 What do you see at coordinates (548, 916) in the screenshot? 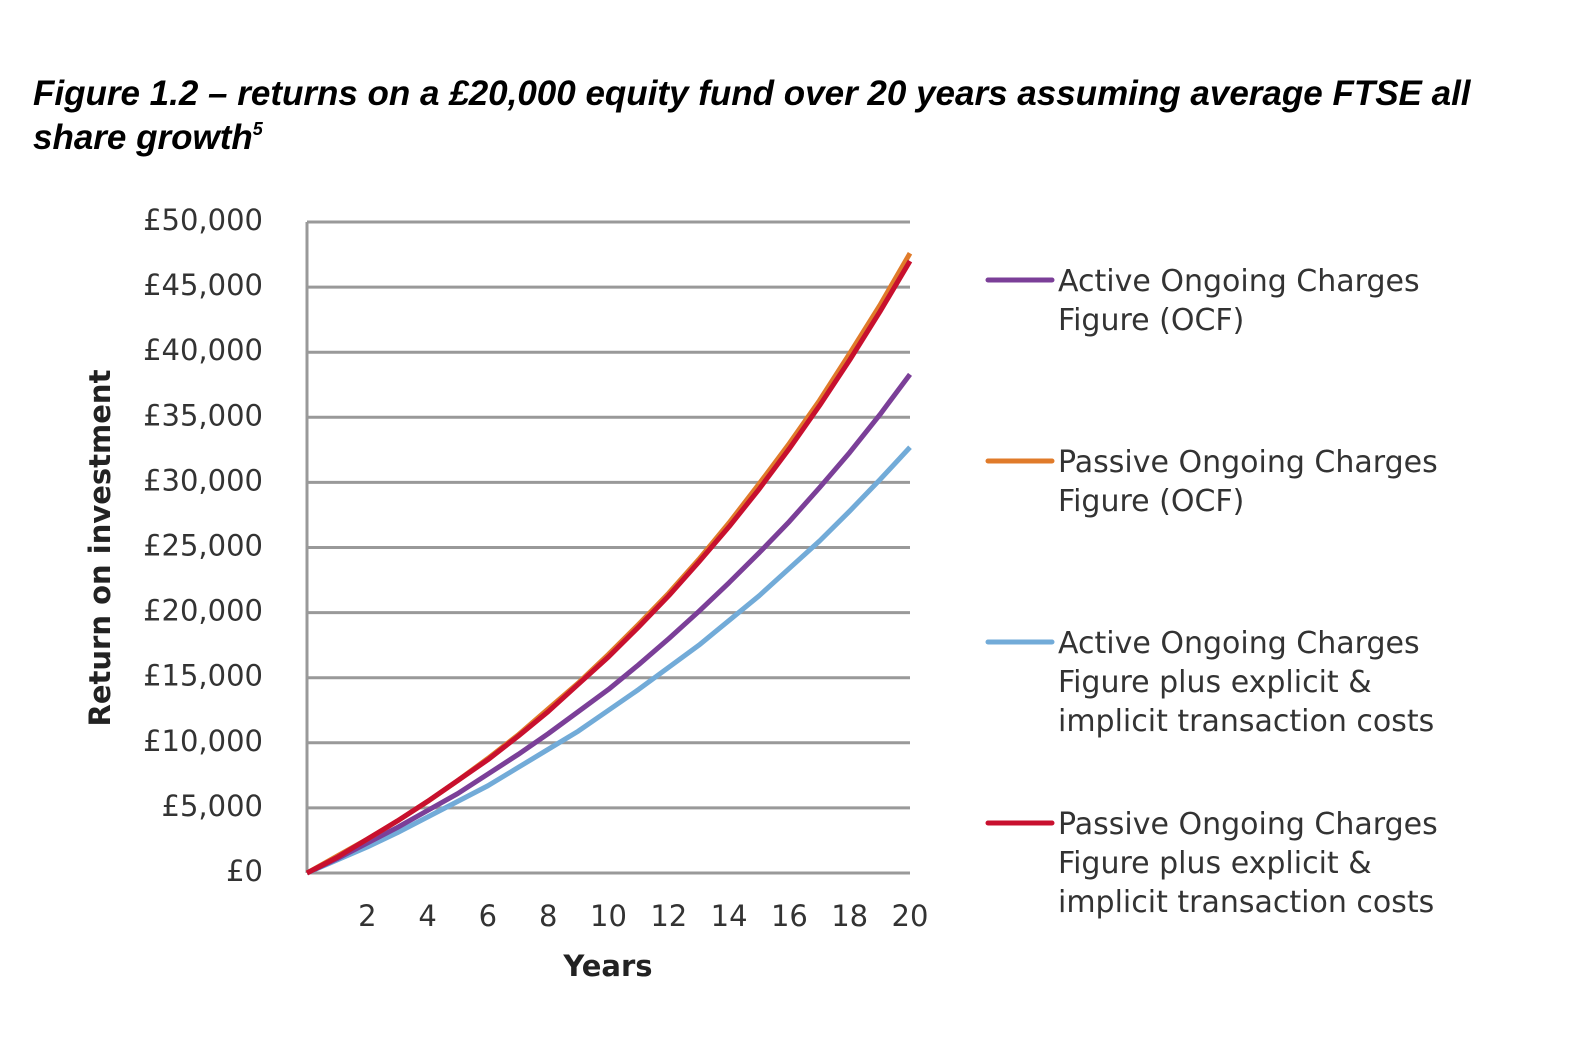
I see `x-tick-label: 8` at bounding box center [548, 916].